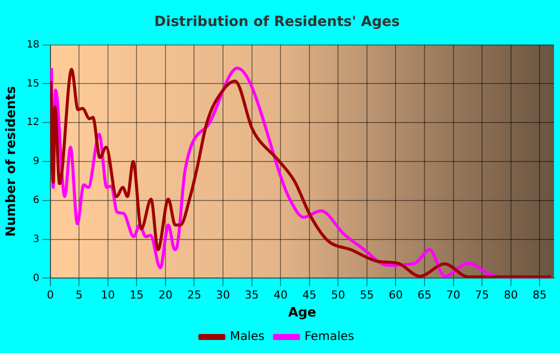 The image size is (560, 353). I want to click on legend-label: Males, so click(247, 336).